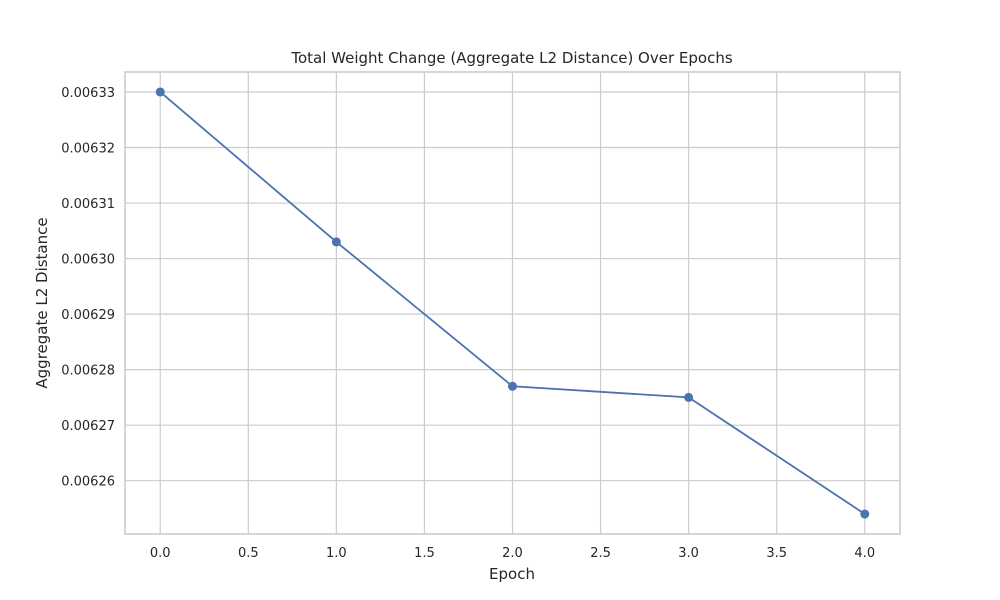  What do you see at coordinates (512, 574) in the screenshot?
I see `x-axis-label: Epoch` at bounding box center [512, 574].